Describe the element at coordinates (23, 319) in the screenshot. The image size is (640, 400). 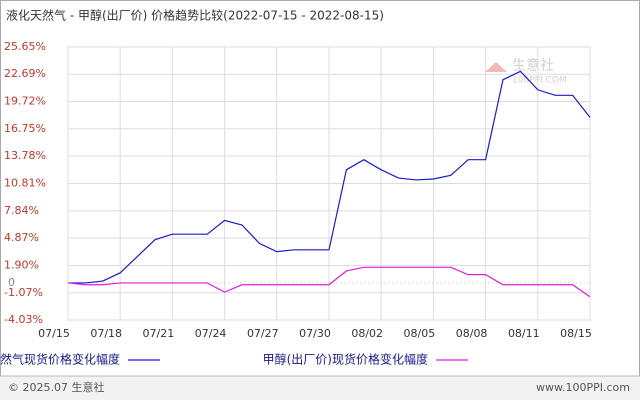
I see `y-tick-label: -4.03%` at that location.